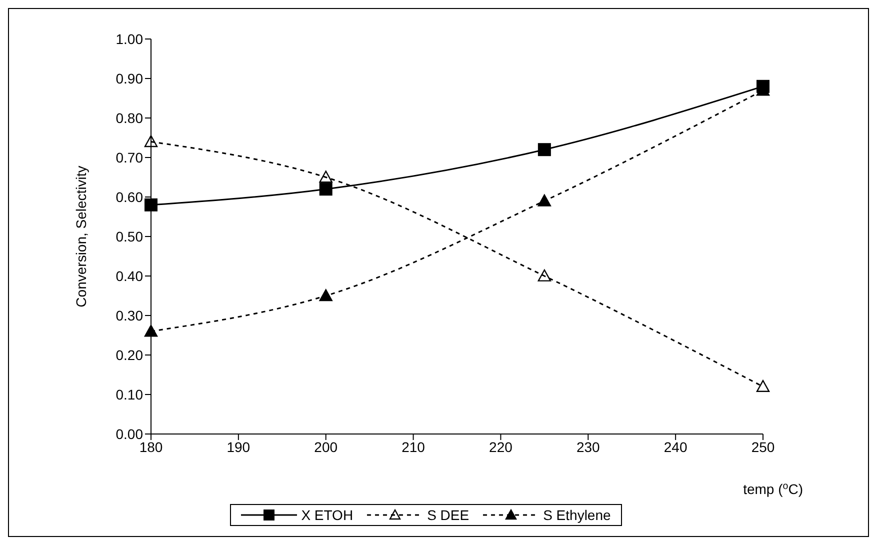 The width and height of the screenshot is (877, 545). What do you see at coordinates (448, 515) in the screenshot?
I see `legend-label: S DEE` at bounding box center [448, 515].